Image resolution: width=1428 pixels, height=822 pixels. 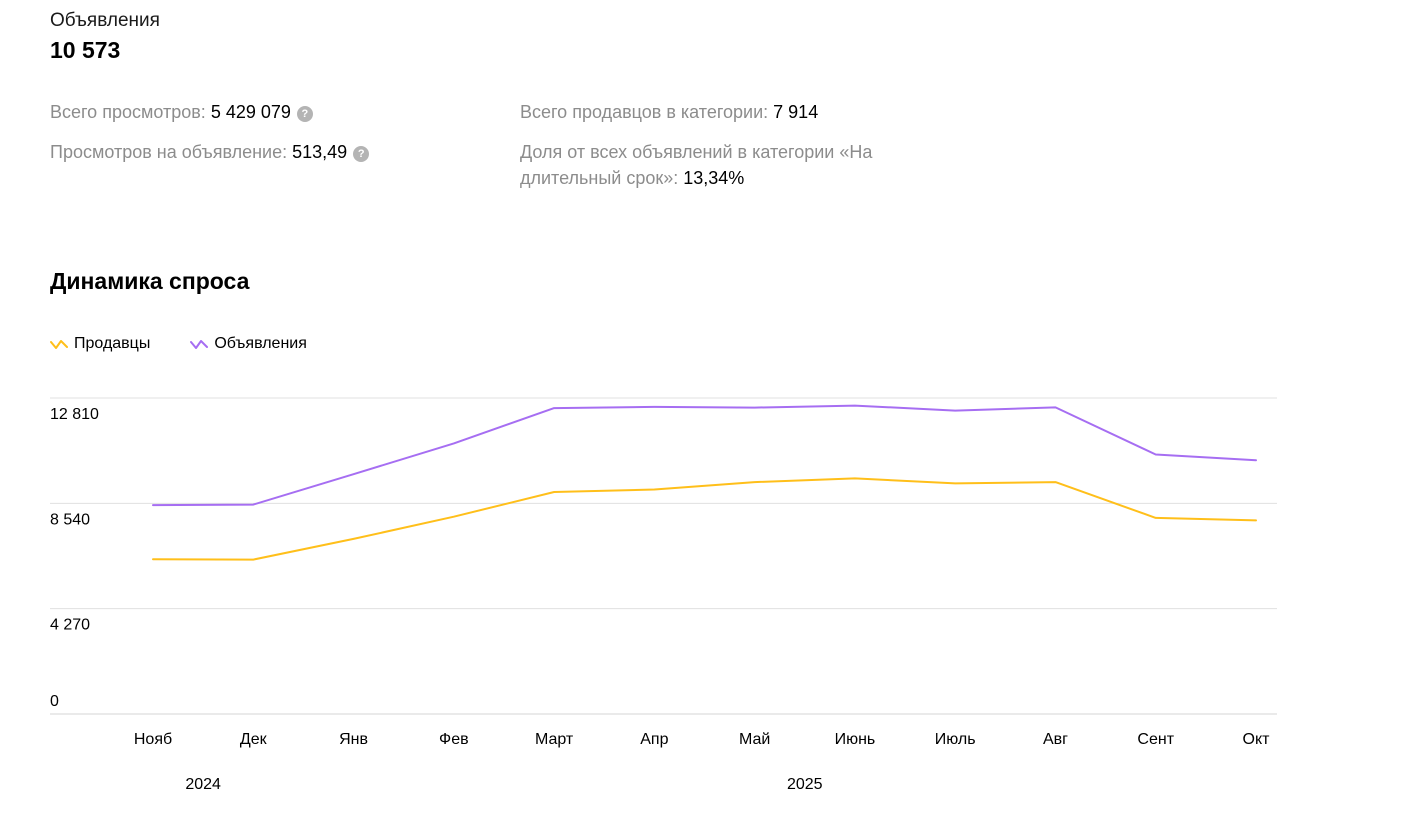 I want to click on legend-label-sellers: Продавцы, so click(x=112, y=343).